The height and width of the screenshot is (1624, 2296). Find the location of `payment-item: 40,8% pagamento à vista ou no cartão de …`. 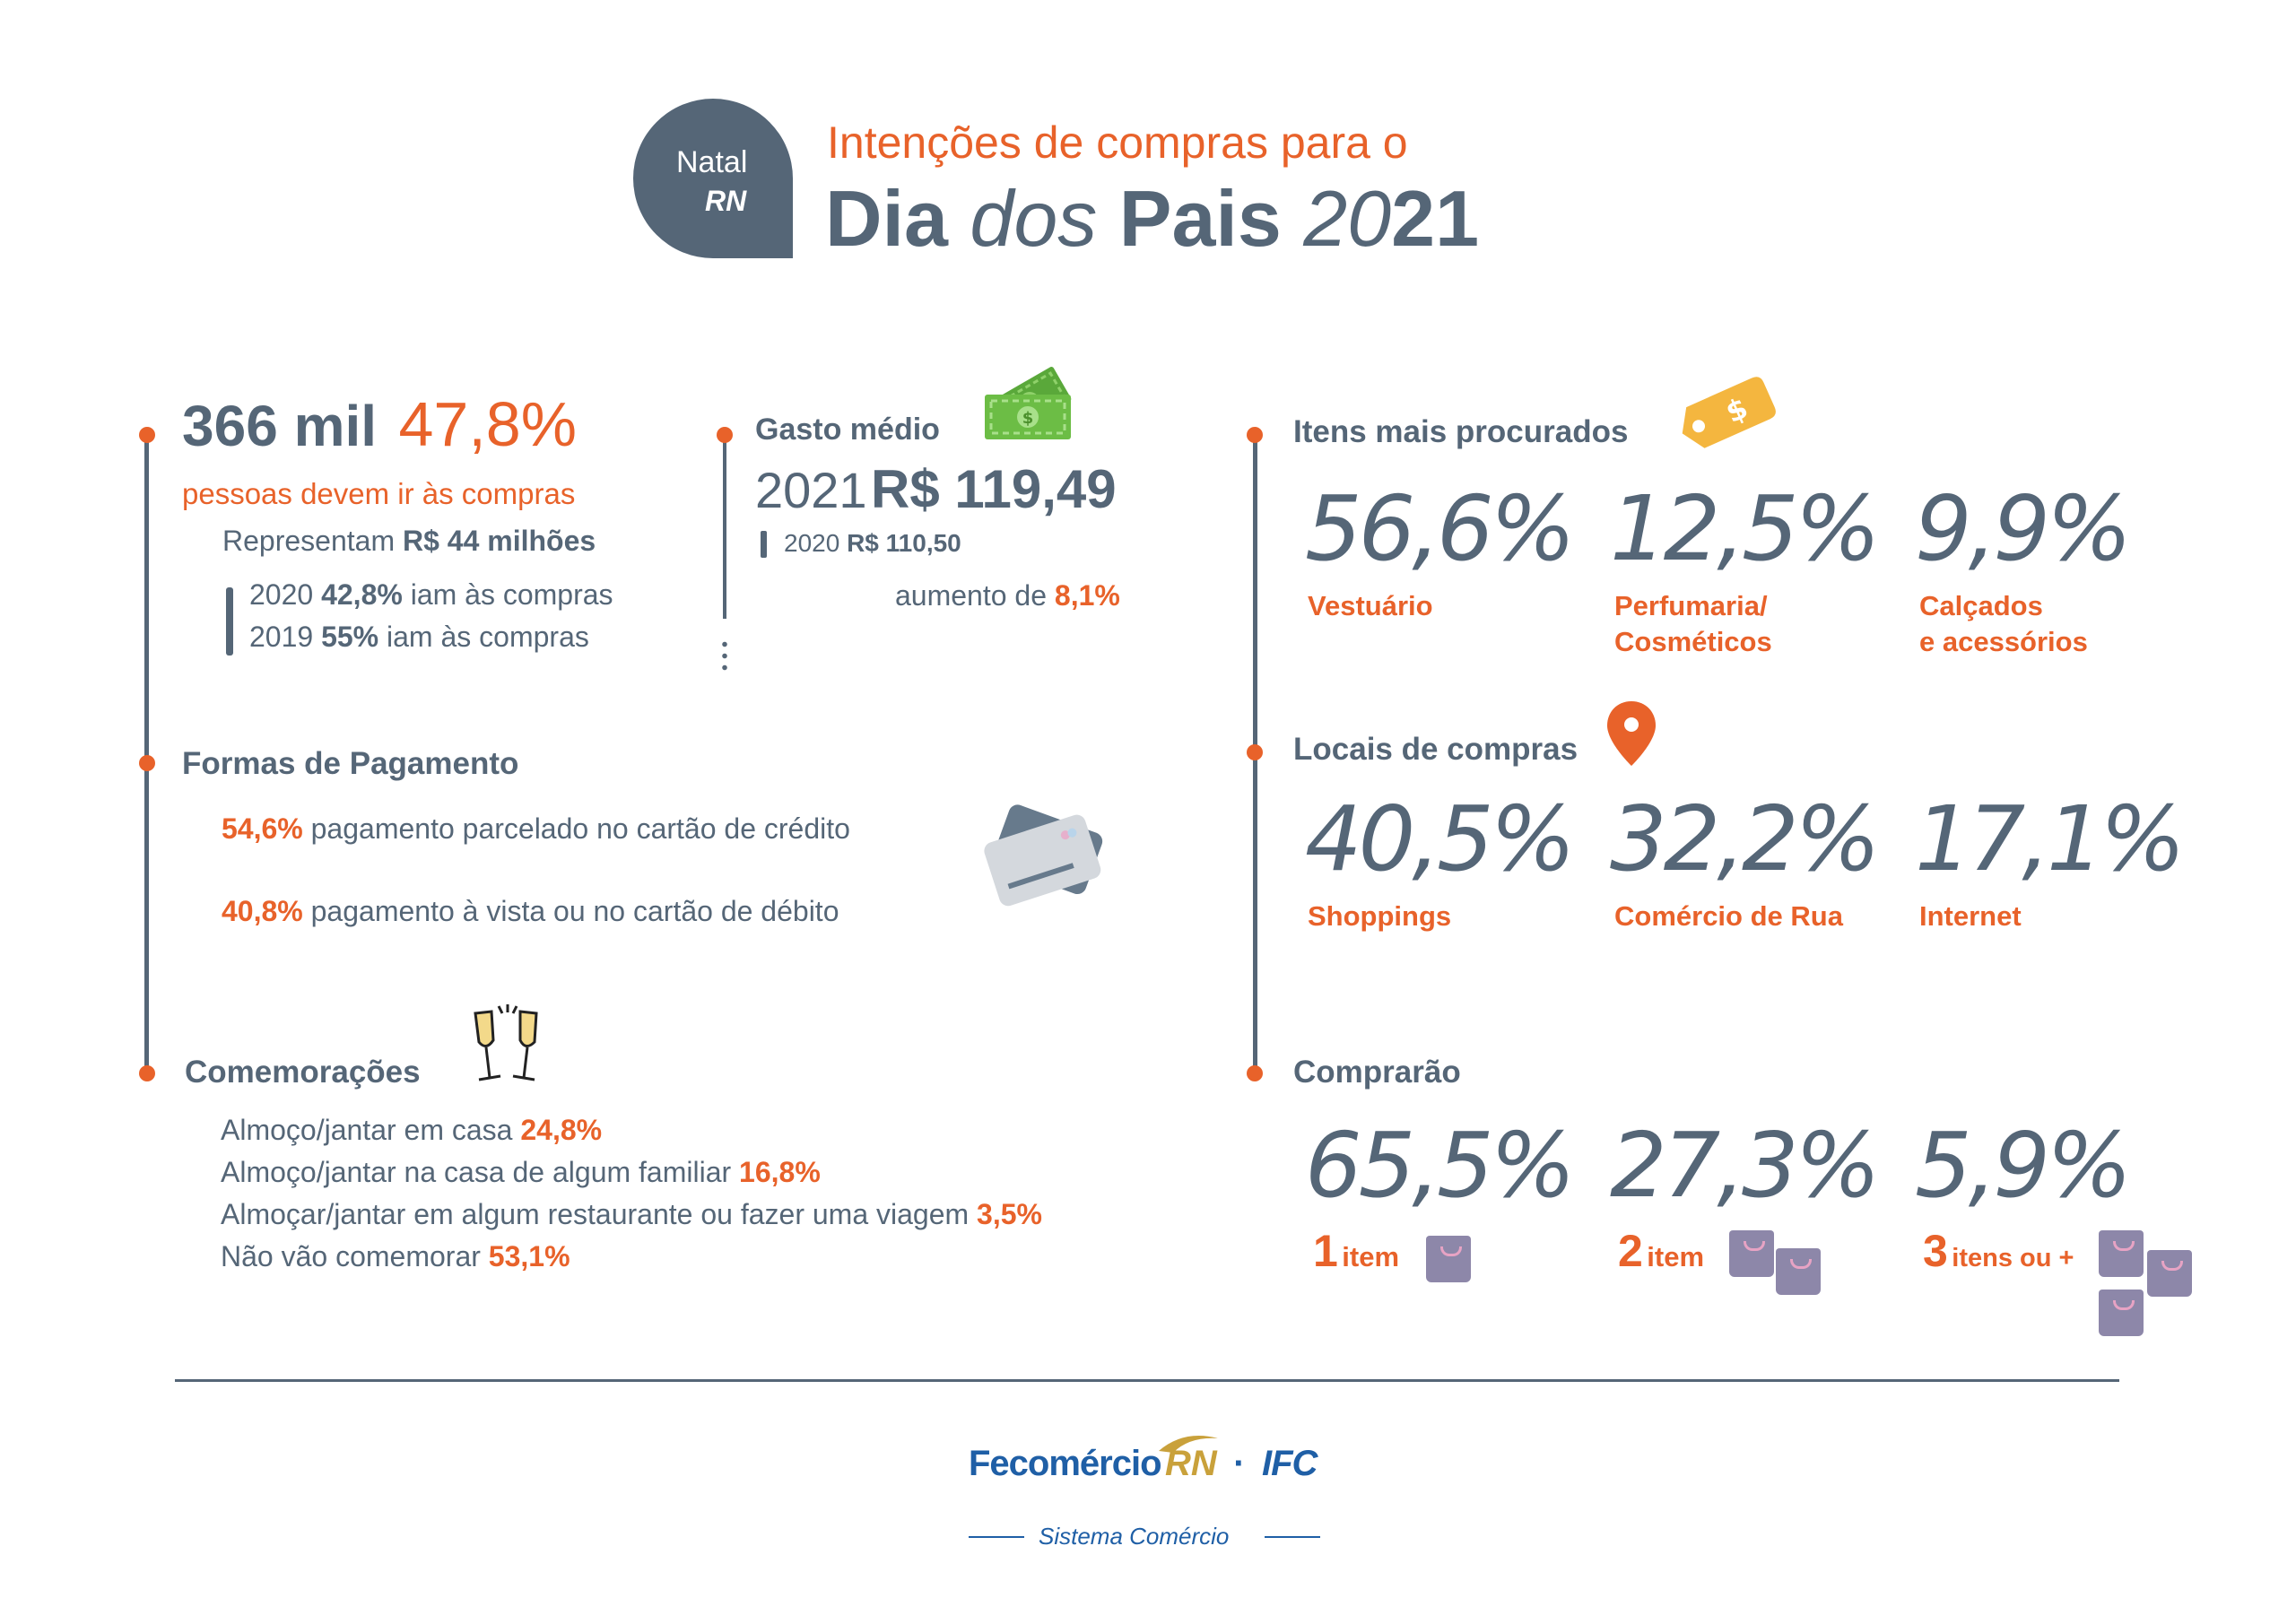

payment-item: 40,8% pagamento à vista ou no cartão de … is located at coordinates (530, 911).